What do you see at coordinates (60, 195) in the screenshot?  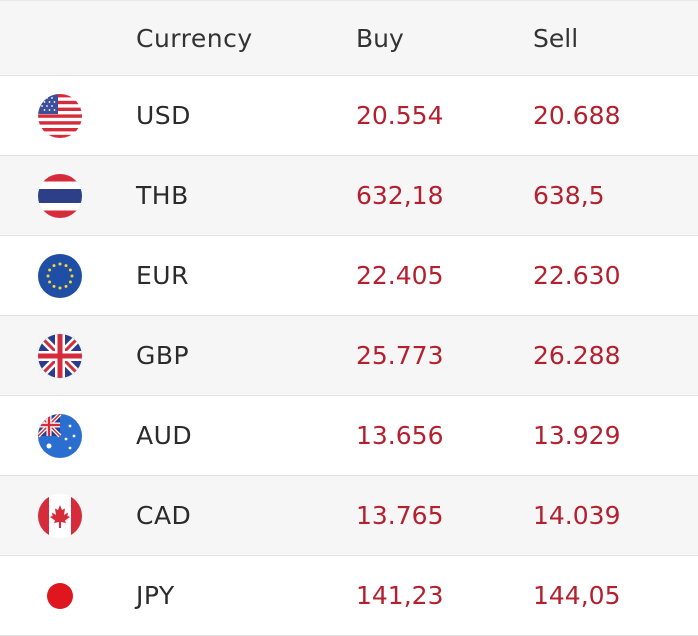 I see `thailand-flag-icon` at bounding box center [60, 195].